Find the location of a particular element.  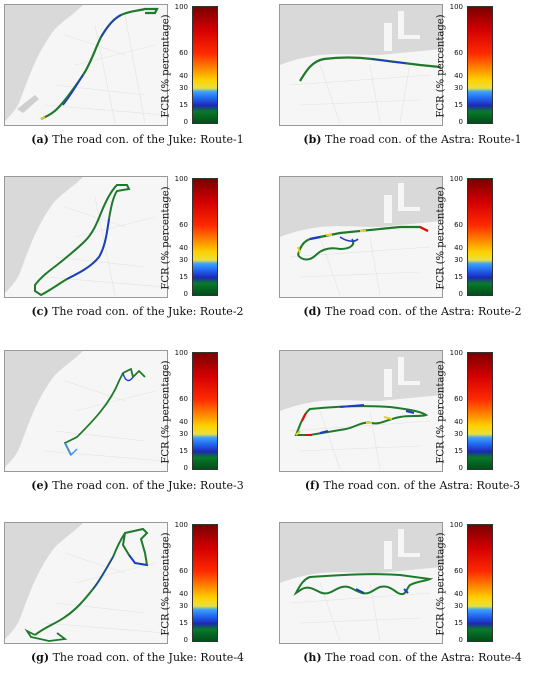

panel-letter: (b) is located at coordinates (312, 139).